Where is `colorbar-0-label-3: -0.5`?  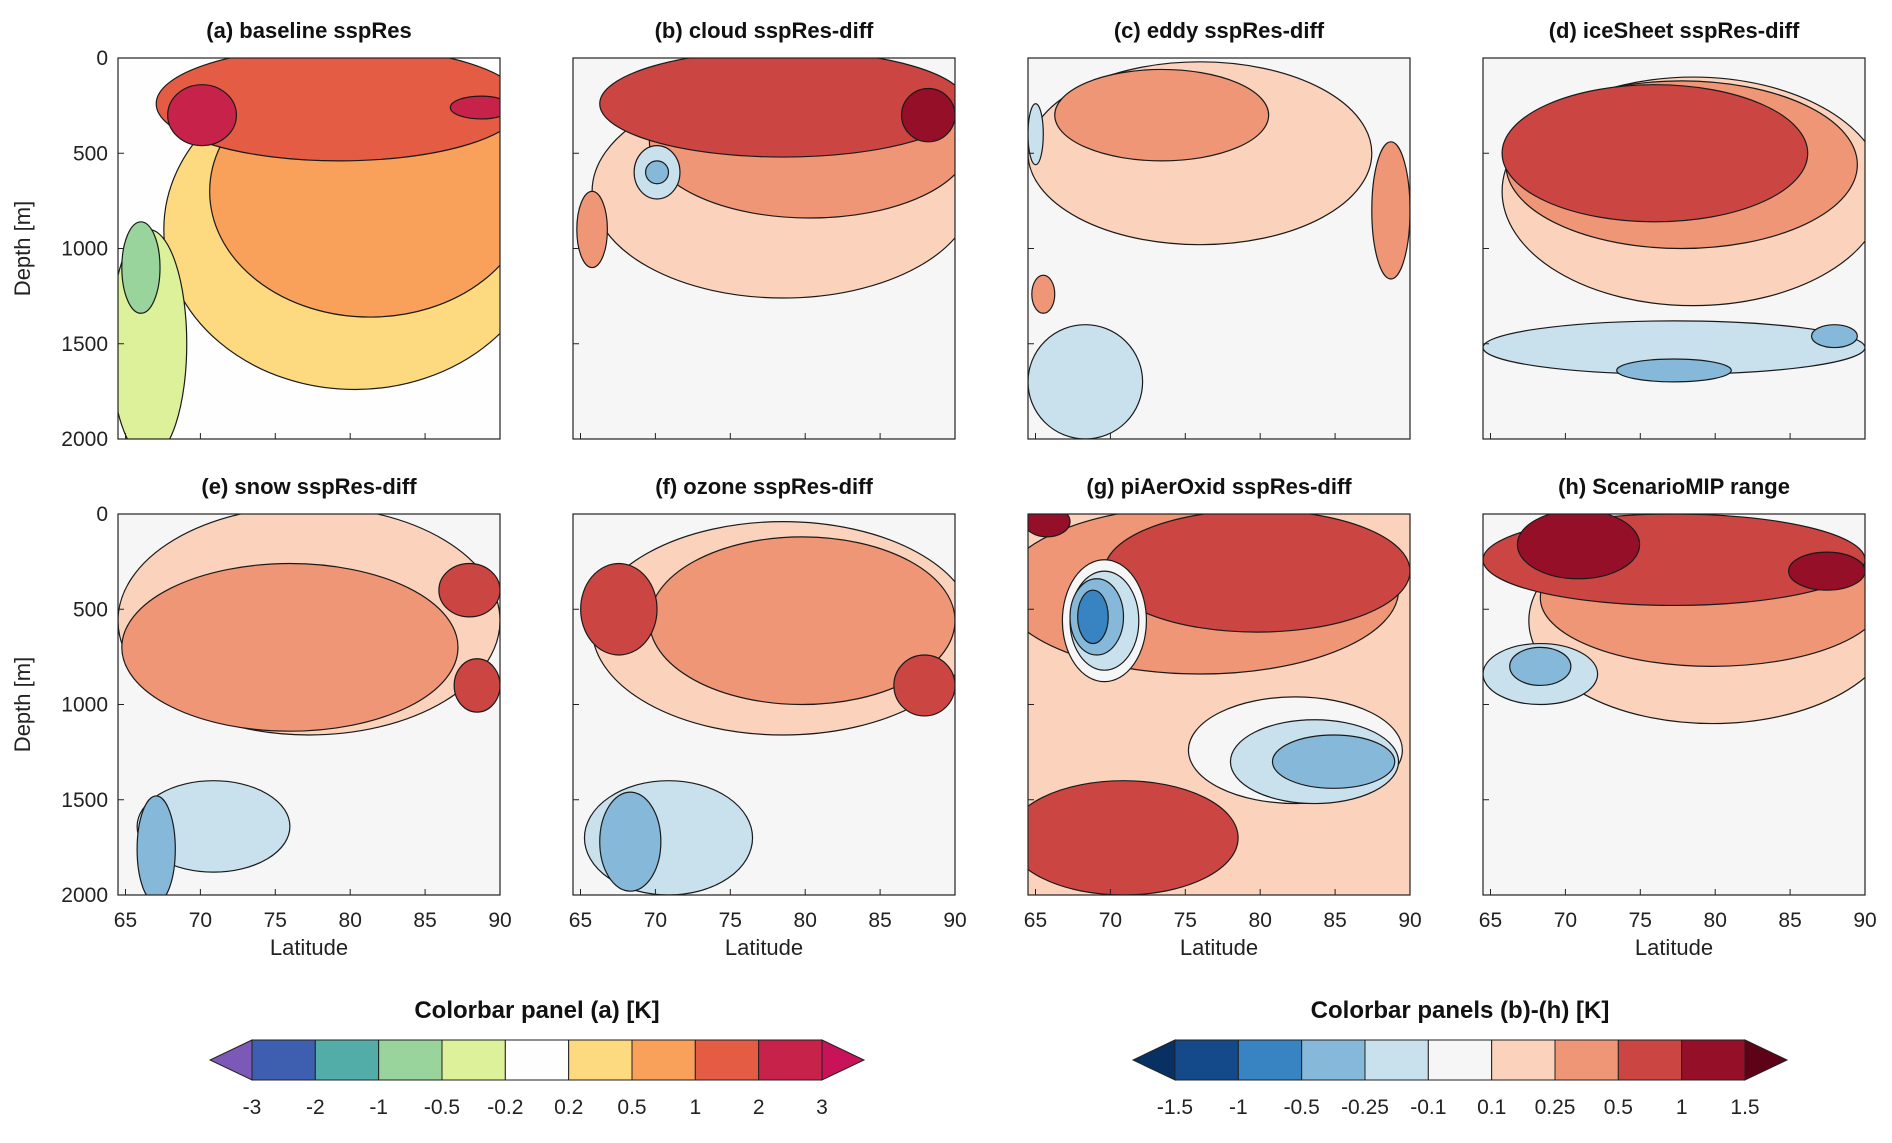 colorbar-0-label-3: -0.5 is located at coordinates (442, 1107).